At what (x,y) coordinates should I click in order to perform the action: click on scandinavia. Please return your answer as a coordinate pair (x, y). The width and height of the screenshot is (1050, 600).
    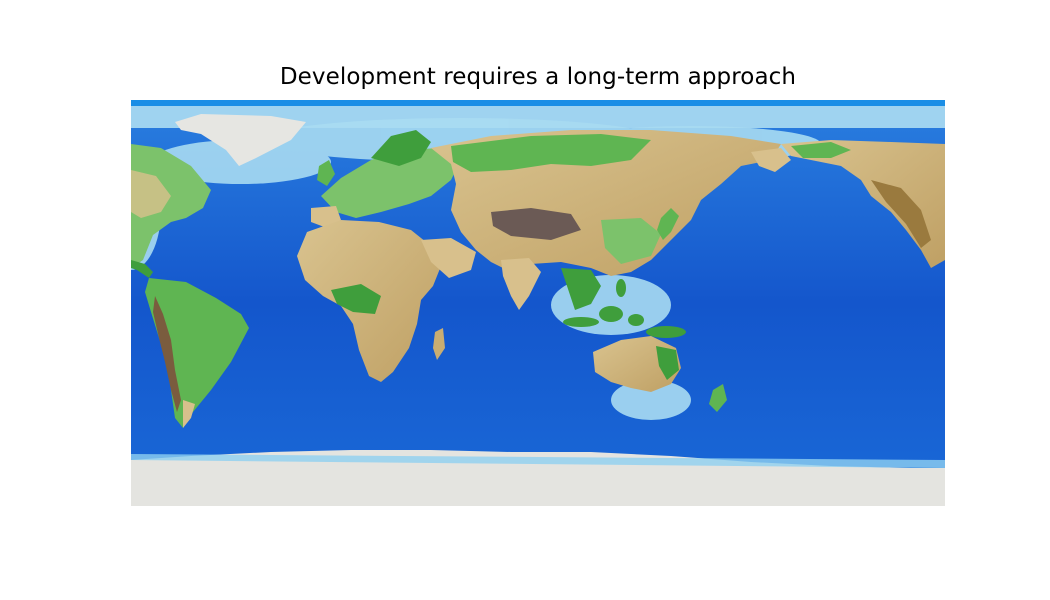
    Looking at the image, I should click on (401, 148).